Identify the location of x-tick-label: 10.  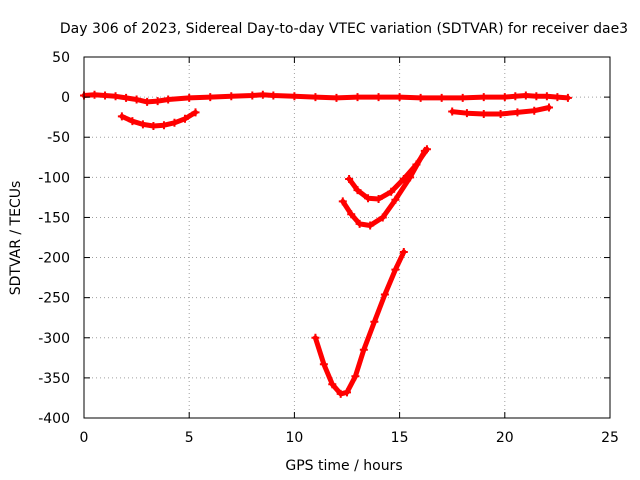
(294, 438).